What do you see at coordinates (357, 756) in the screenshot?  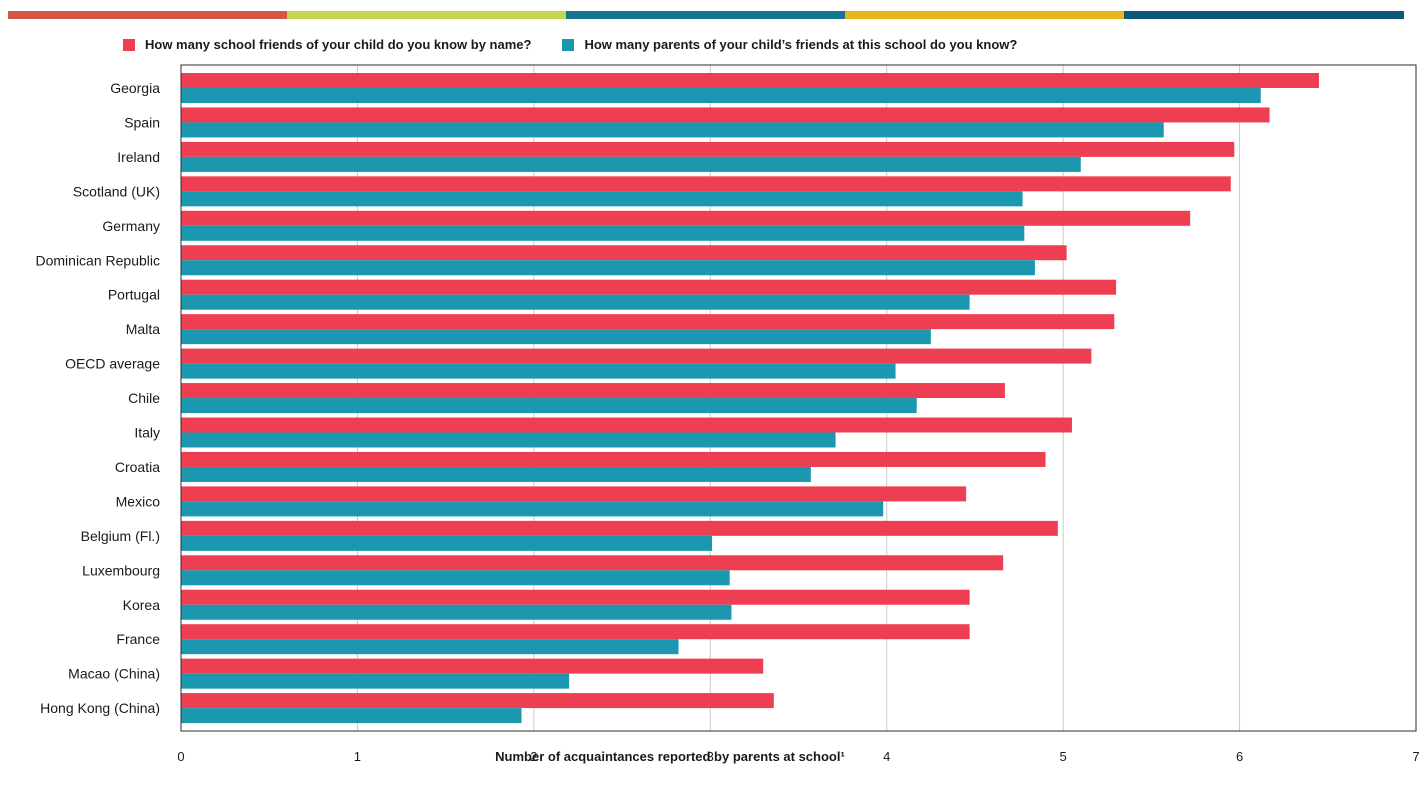 I see `x-tick-label: 1` at bounding box center [357, 756].